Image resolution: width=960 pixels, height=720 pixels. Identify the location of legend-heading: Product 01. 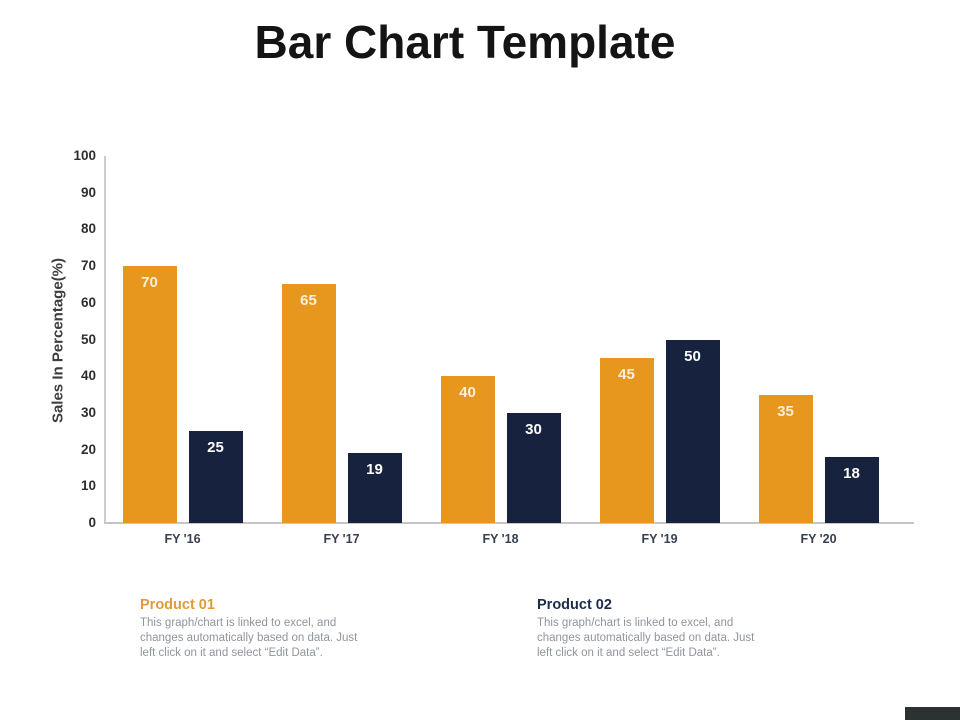
(177, 605).